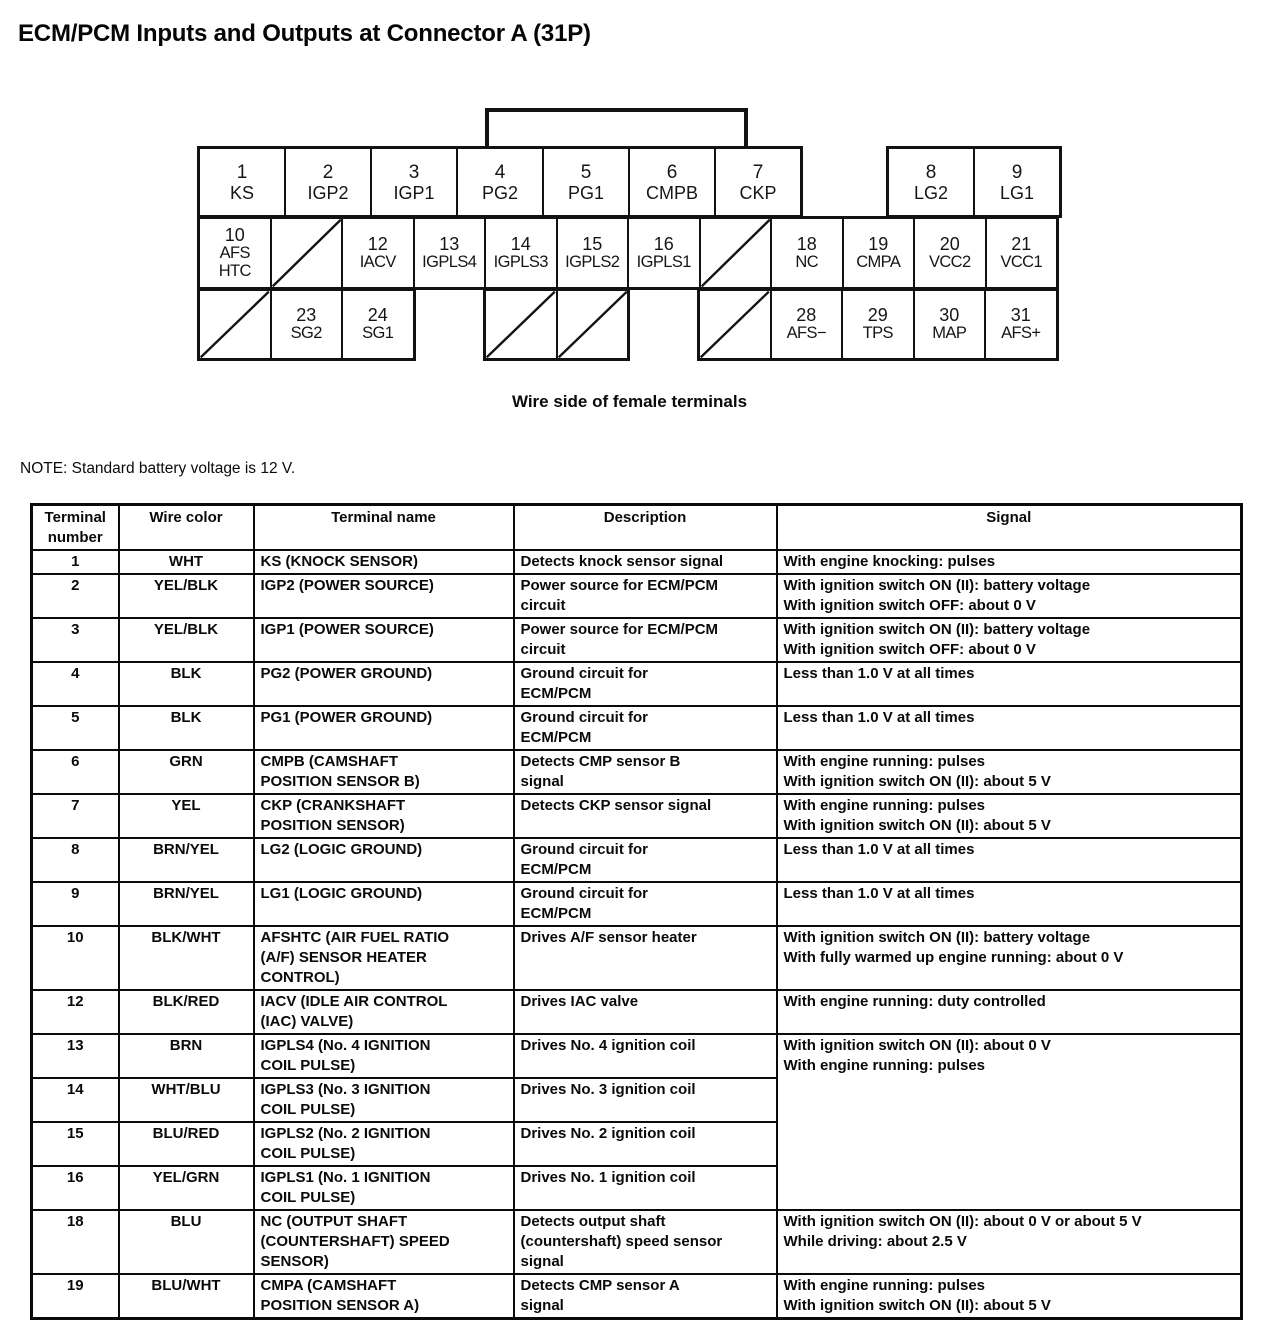 The image size is (1280, 1320). Describe the element at coordinates (931, 172) in the screenshot. I see `pin-number: 8` at that location.